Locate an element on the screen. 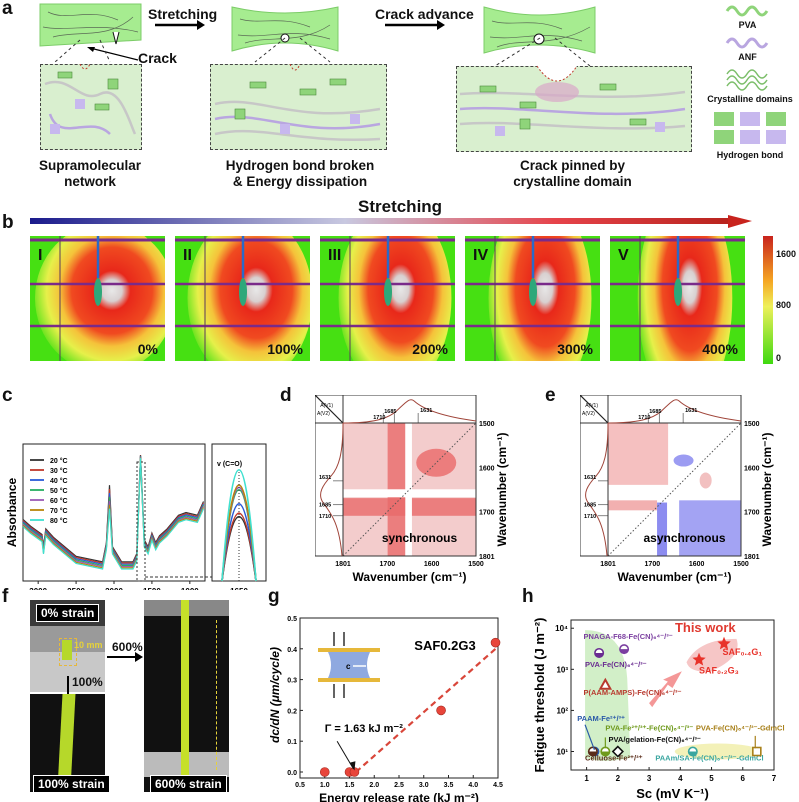 The image size is (799, 802). point-label: PNAGA-F68-Fe(CN)₆⁴⁻/³⁻ is located at coordinates (627, 636).